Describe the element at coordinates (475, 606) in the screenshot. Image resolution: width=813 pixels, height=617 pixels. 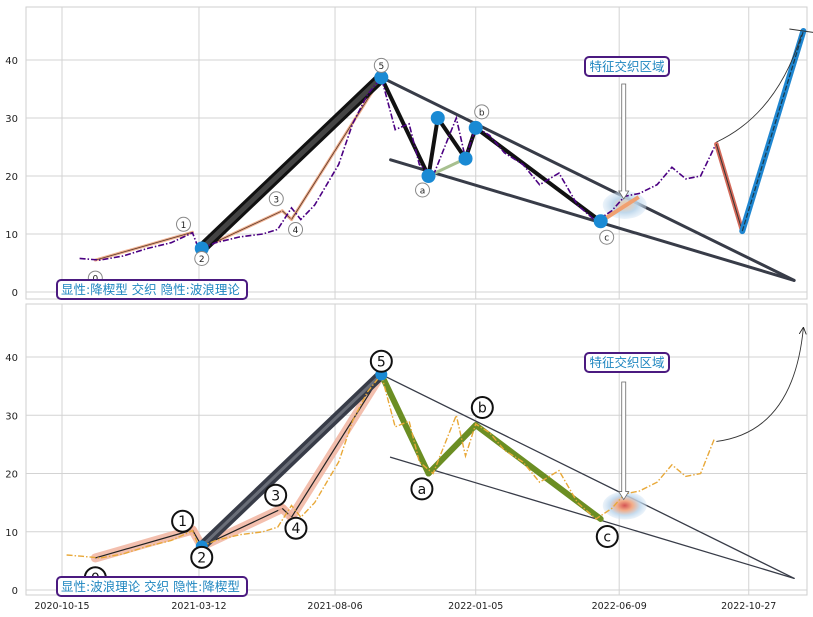
I see `x-tick-label: 2022-01-05` at that location.